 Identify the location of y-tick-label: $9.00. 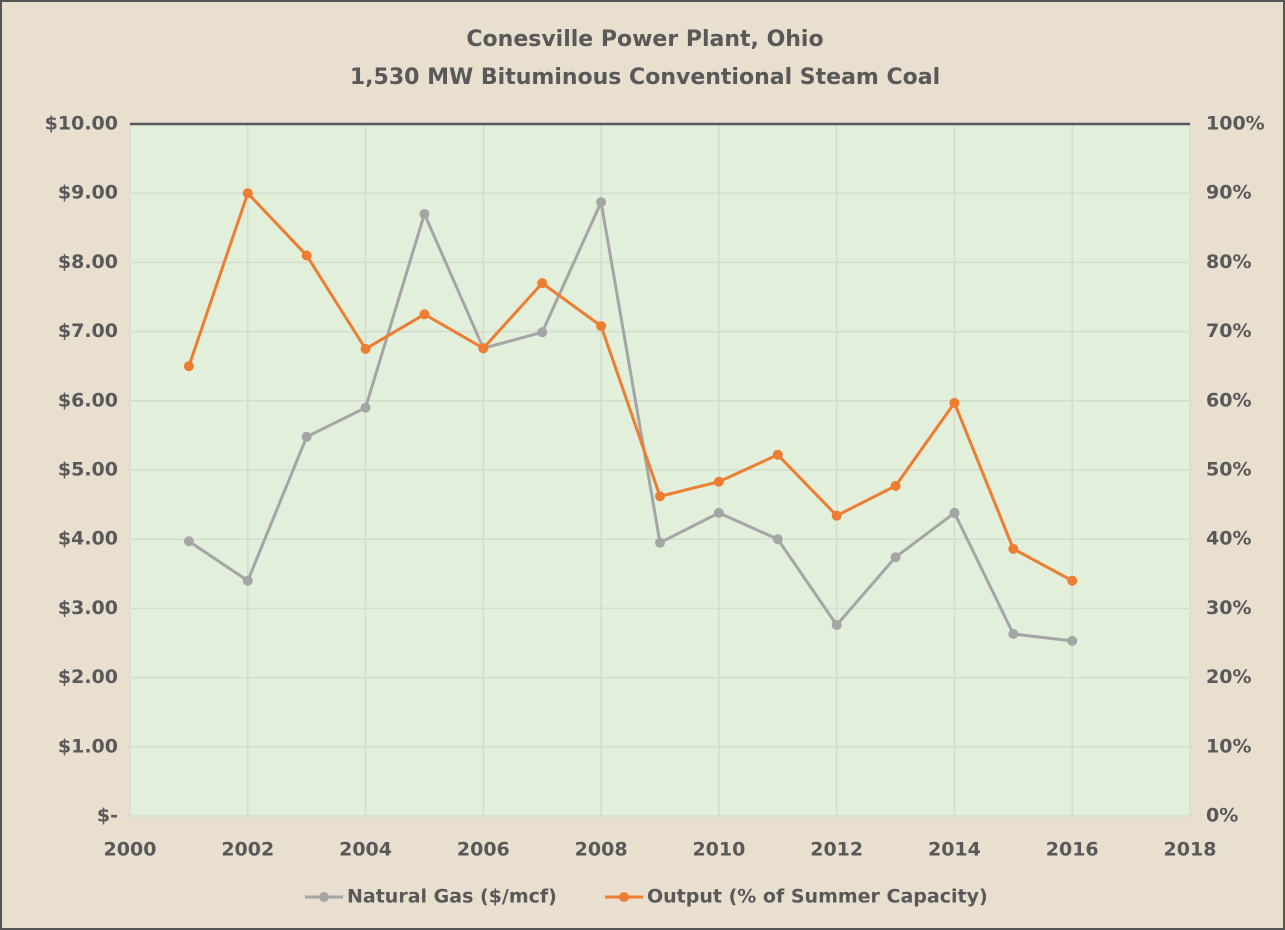
(88, 193).